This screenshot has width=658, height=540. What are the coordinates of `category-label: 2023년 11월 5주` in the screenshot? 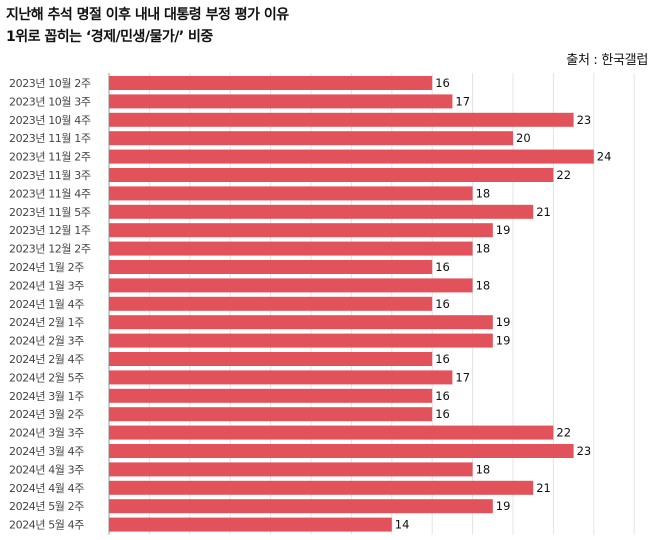 It's located at (50, 212).